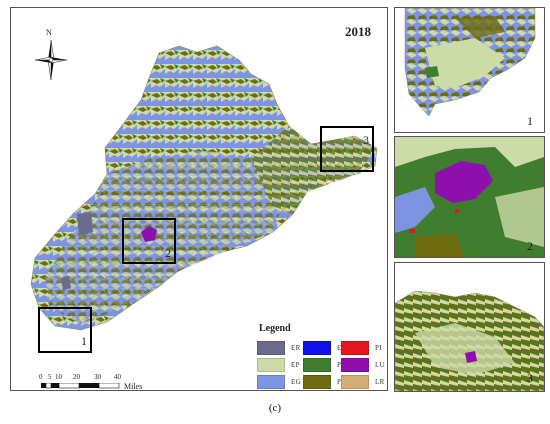 Image resolution: width=550 pixels, height=424 pixels. I want to click on scale-bar: 0 5 10 20 30 40 Miles, so click(110, 384).